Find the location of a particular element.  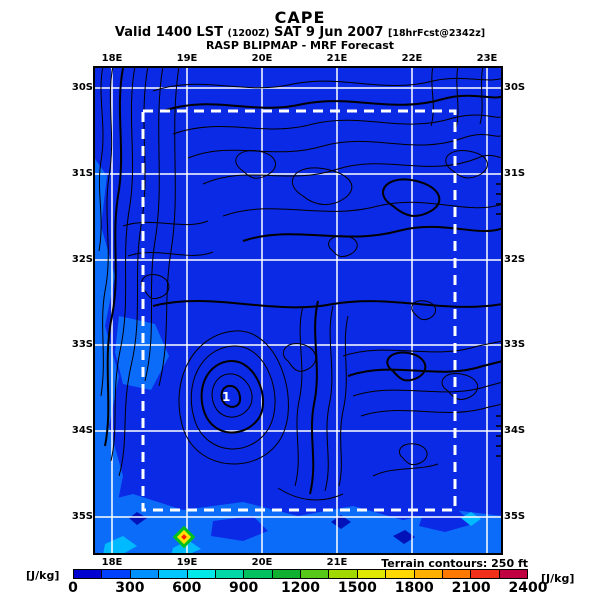

lat-label-left-33S: 33S is located at coordinates (82, 344).